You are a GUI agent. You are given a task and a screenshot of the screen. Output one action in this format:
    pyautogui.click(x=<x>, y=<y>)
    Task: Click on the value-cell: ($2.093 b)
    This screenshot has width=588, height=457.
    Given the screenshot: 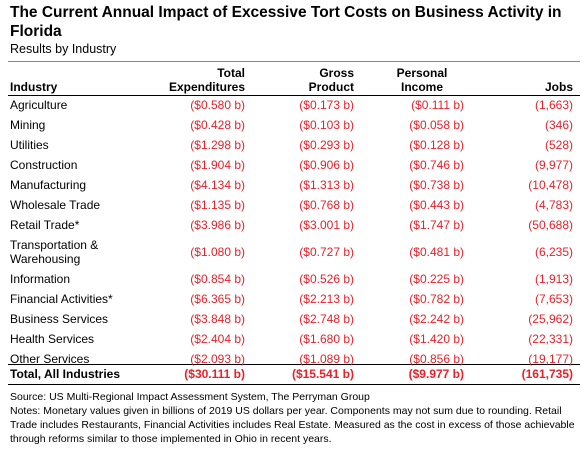 What is the action you would take?
    pyautogui.click(x=217, y=359)
    